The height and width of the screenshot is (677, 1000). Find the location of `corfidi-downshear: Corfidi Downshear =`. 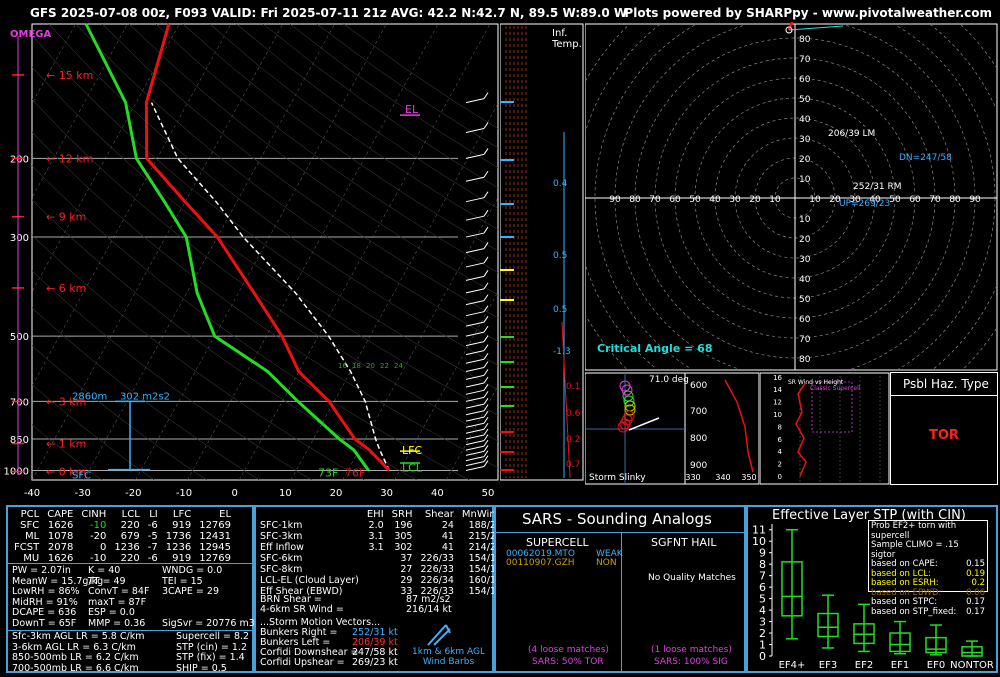

corfidi-downshear: Corfidi Downshear = is located at coordinates (309, 652).